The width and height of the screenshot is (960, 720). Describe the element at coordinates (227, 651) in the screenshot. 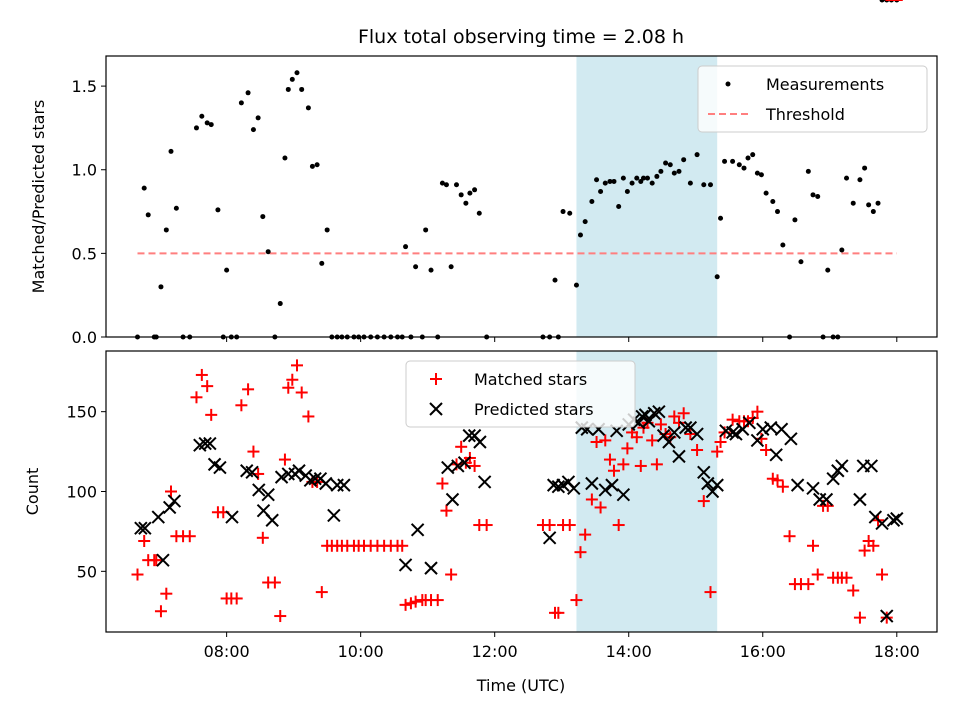

I see `xtick-label: 08:00` at that location.